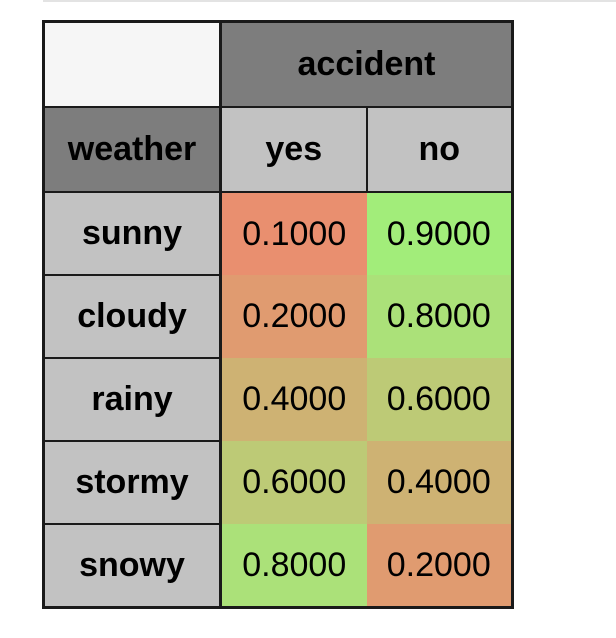 The image size is (616, 638). I want to click on corner-cell, so click(132, 64).